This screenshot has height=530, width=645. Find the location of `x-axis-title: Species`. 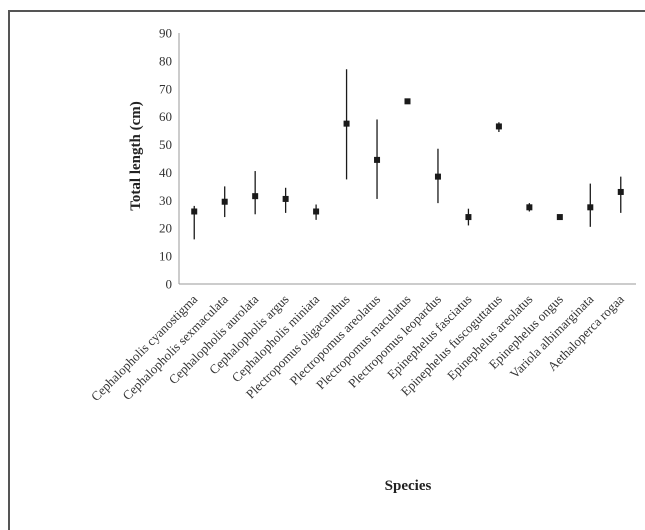

x-axis-title: Species is located at coordinates (408, 486).